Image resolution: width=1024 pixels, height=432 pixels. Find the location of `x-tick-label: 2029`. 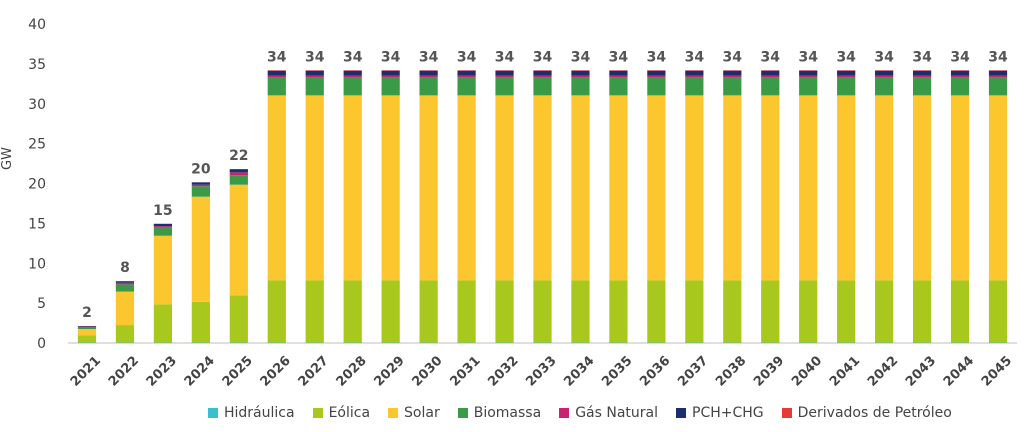

x-tick-label: 2029 is located at coordinates (390, 371).